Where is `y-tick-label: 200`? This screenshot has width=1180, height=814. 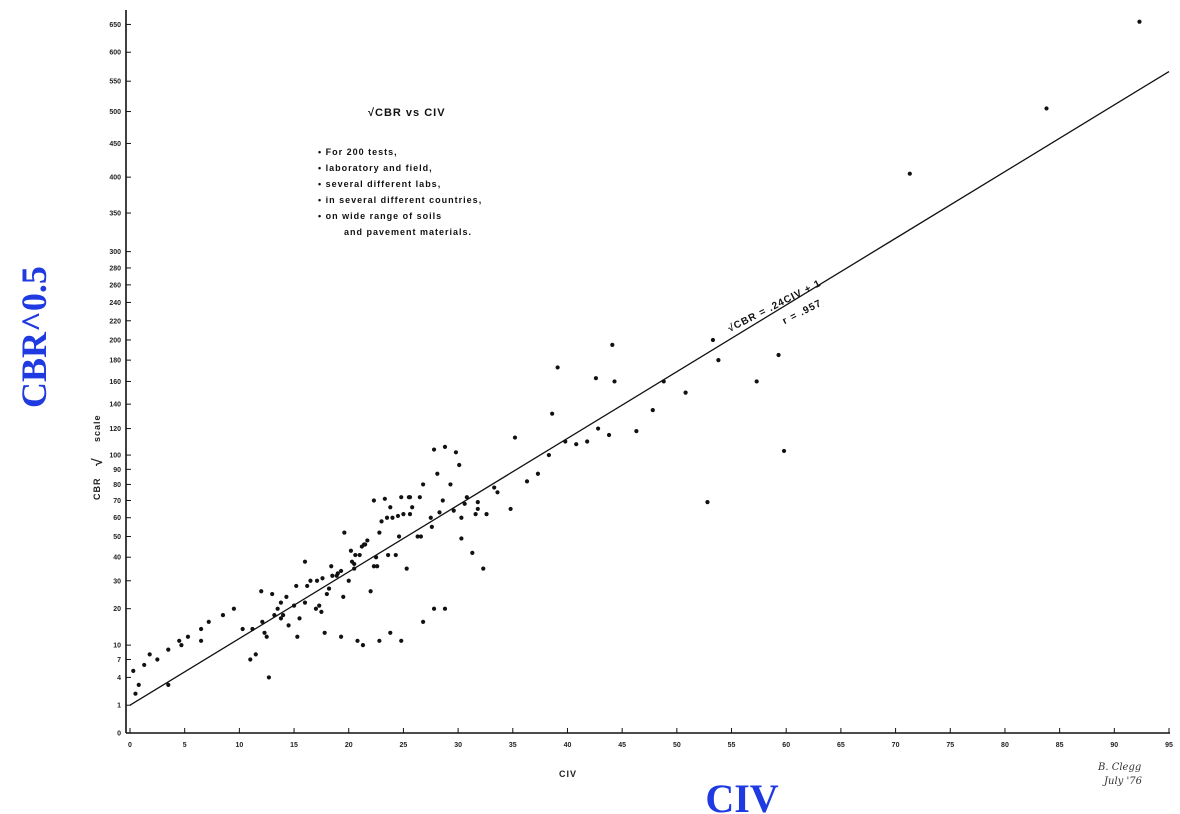
y-tick-label: 200 is located at coordinates (115, 340).